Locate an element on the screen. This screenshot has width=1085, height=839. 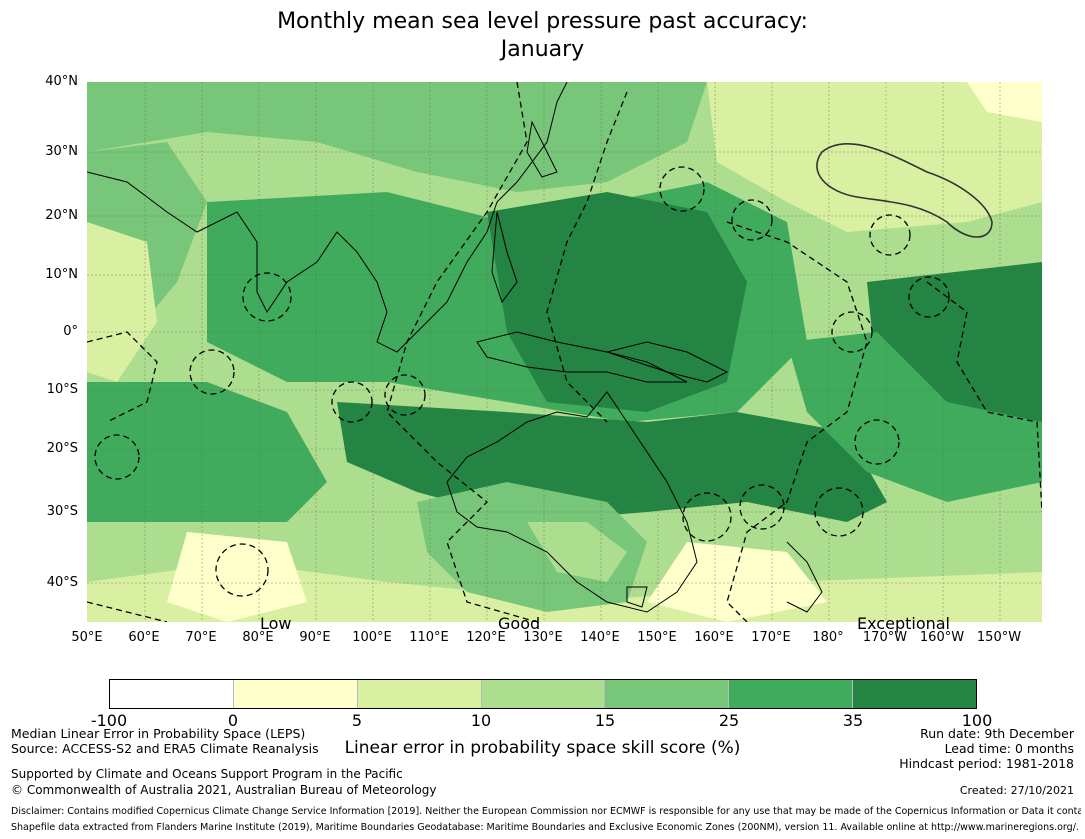
colorbar-tick-0: 0 is located at coordinates (233, 720).